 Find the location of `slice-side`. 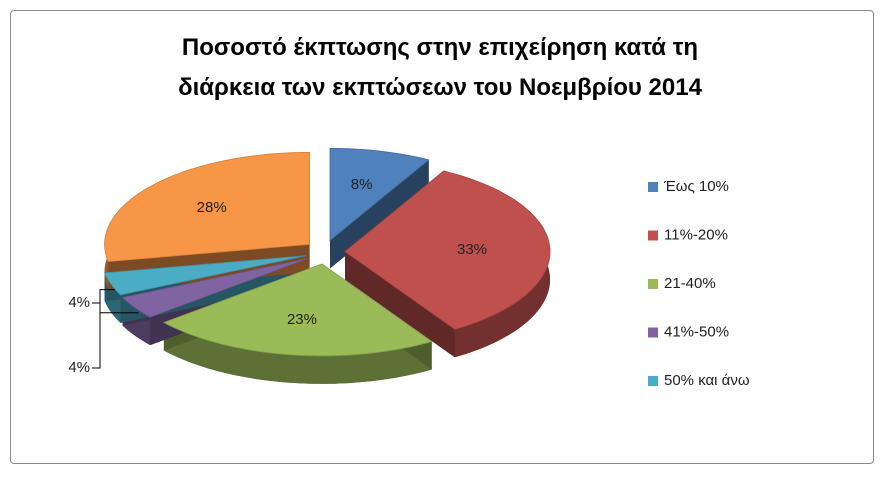

slice-side is located at coordinates (297, 353).